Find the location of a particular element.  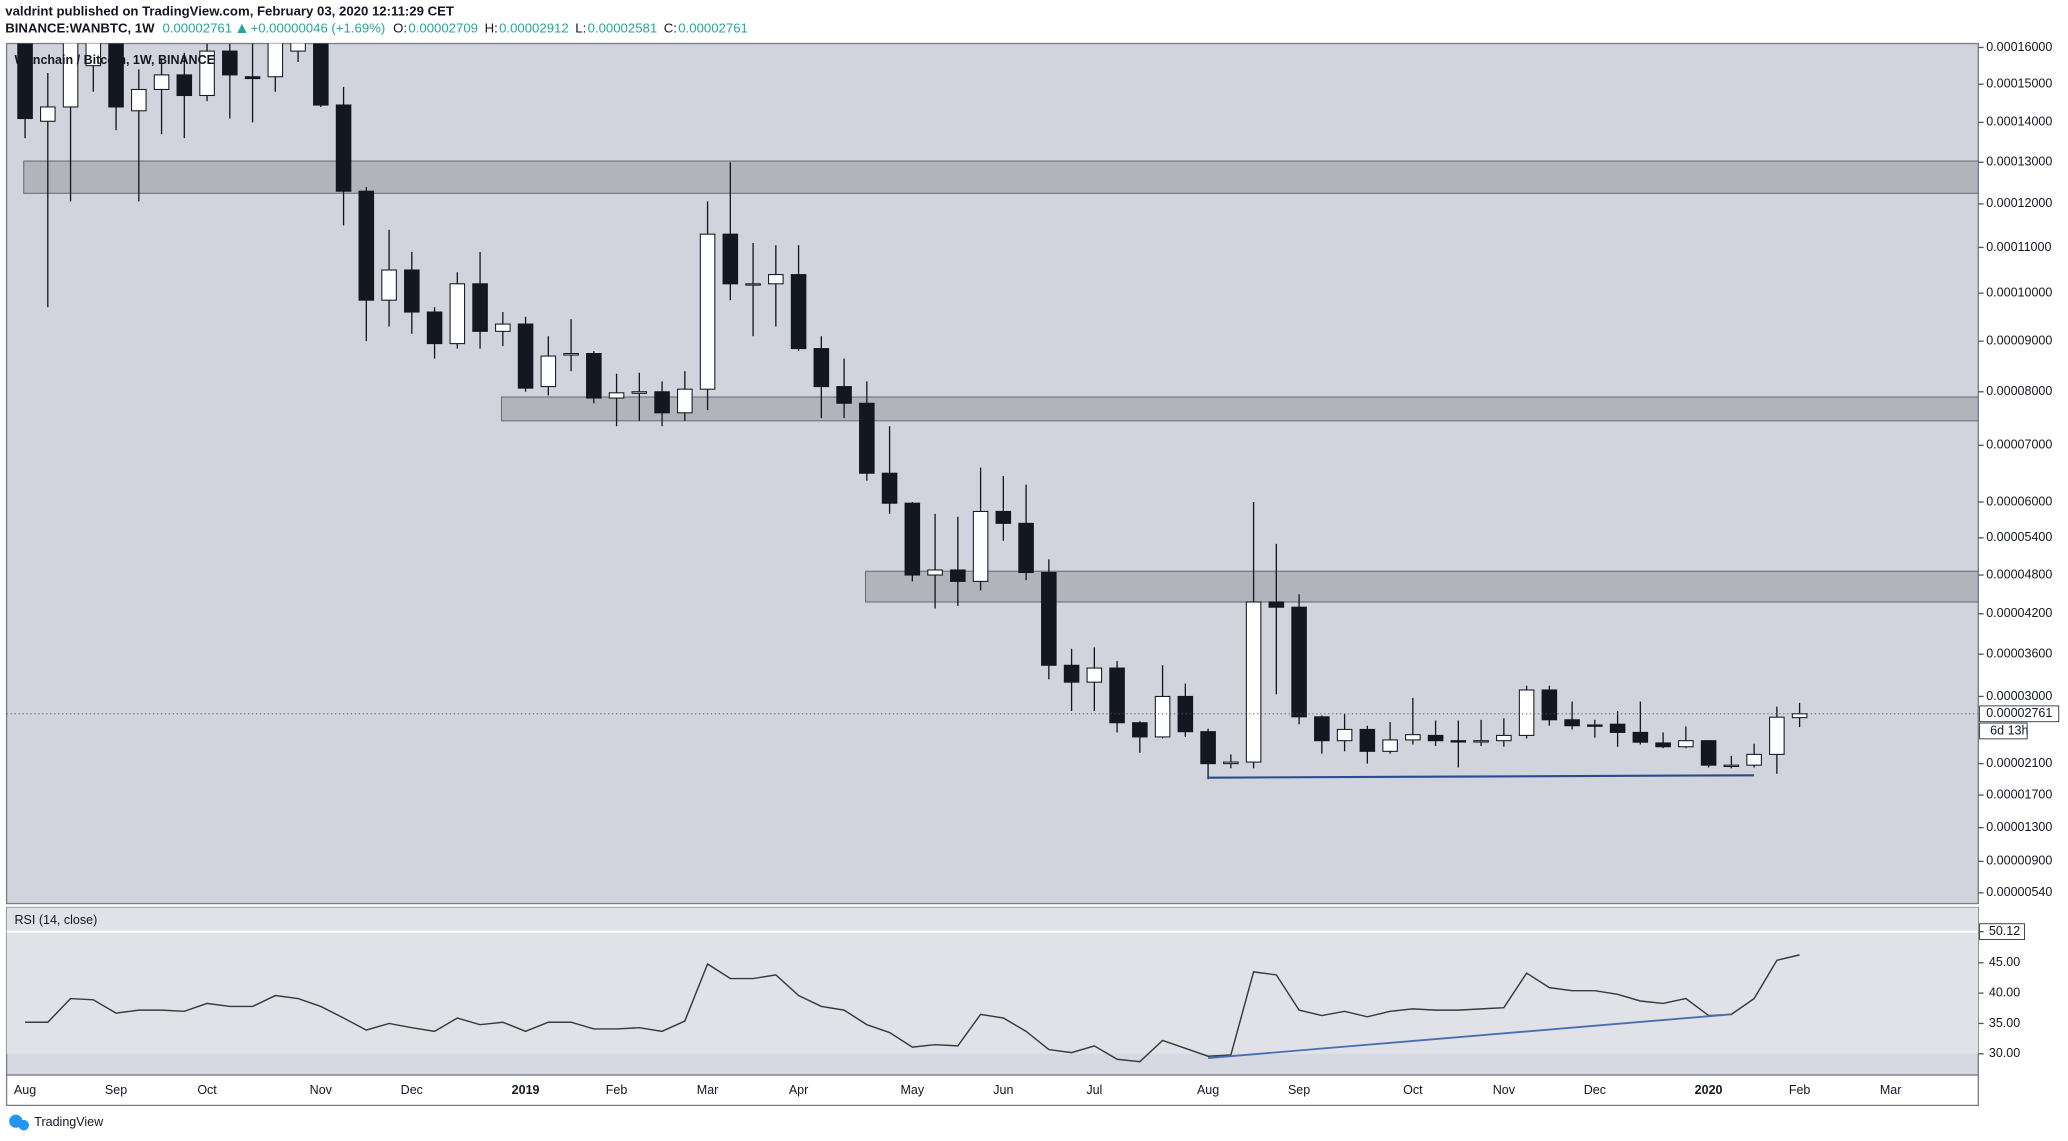

rsi-line is located at coordinates (912, 1008).